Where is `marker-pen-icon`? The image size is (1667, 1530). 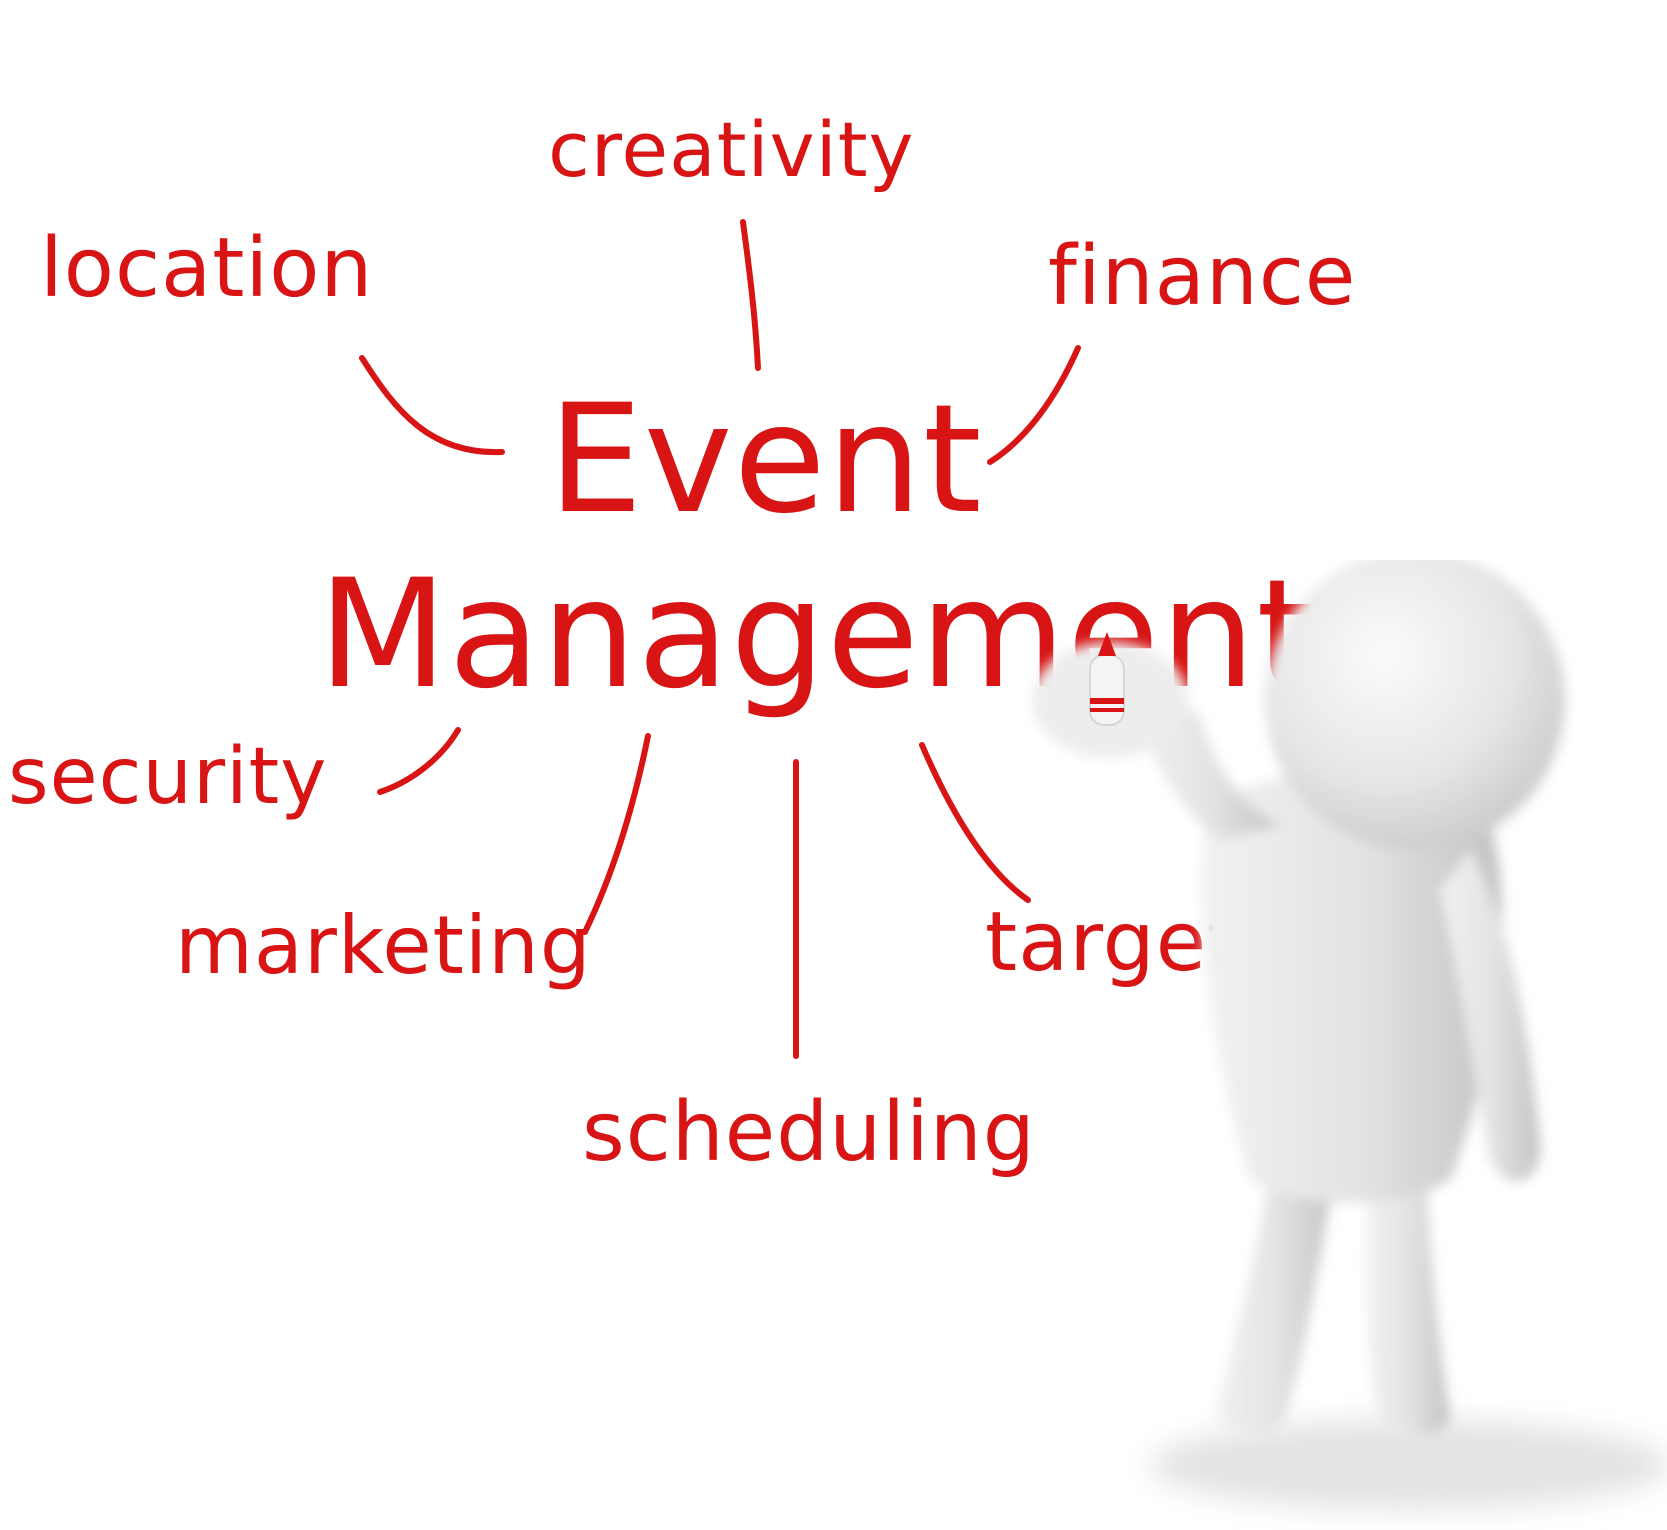
marker-pen-icon is located at coordinates (1107, 679).